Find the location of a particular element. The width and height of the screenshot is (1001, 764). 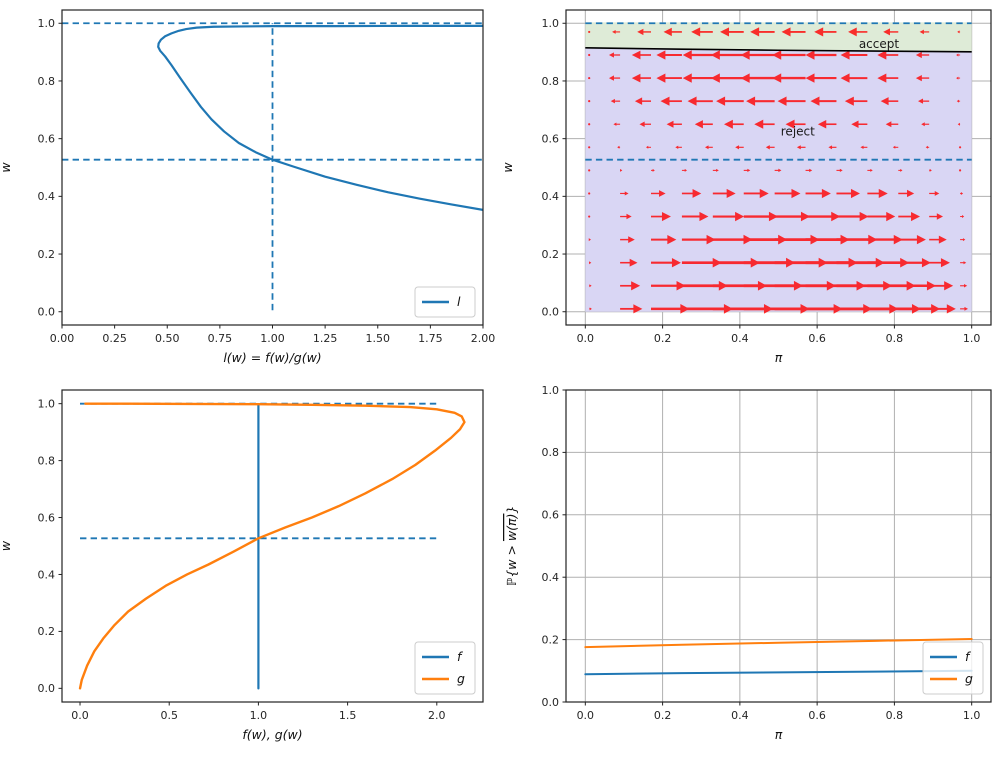

x-tick-label: 1.75 is located at coordinates (430, 338).